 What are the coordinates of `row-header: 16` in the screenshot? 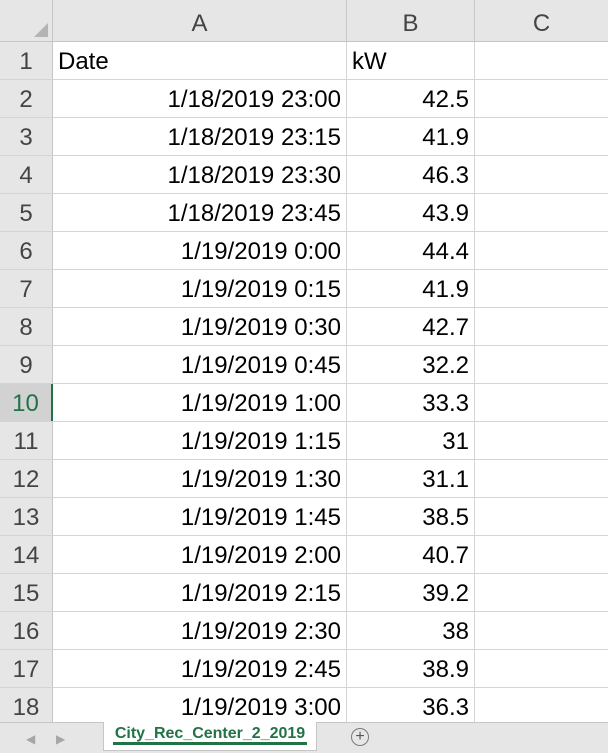 It's located at (26, 630).